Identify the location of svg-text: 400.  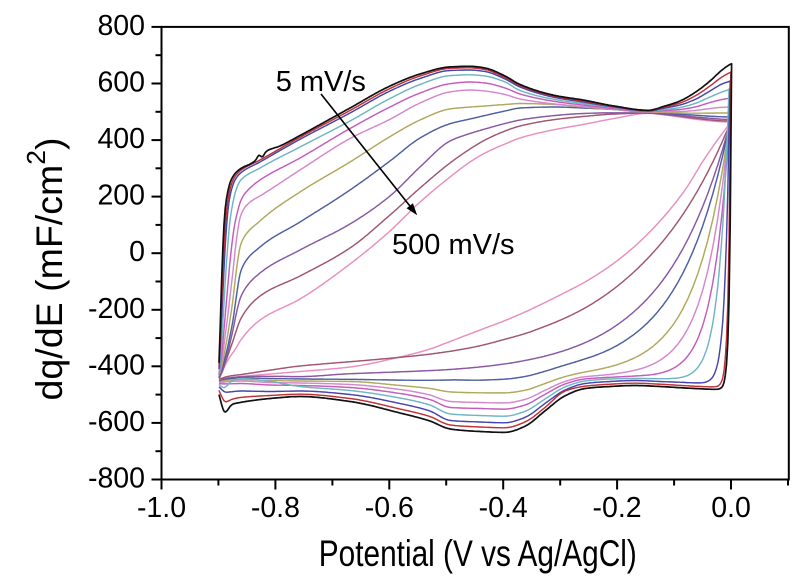
(121, 139).